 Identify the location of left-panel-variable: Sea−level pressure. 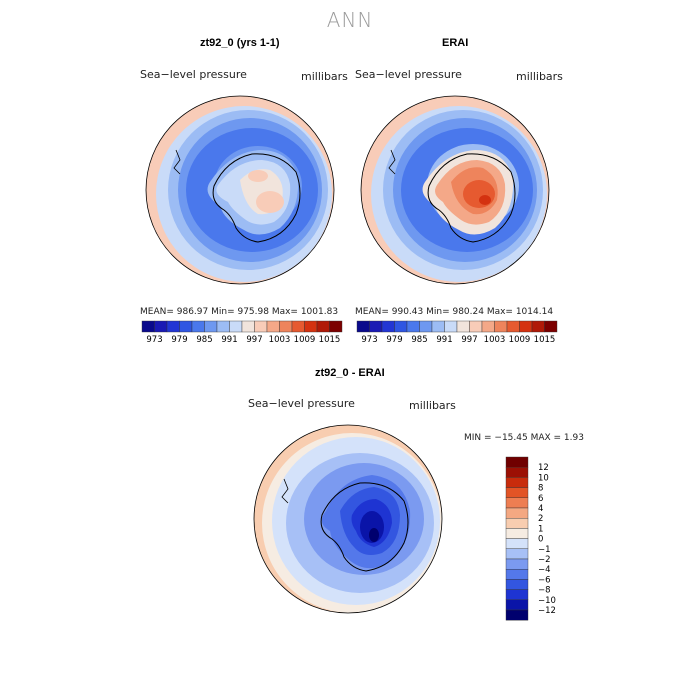
(193, 74).